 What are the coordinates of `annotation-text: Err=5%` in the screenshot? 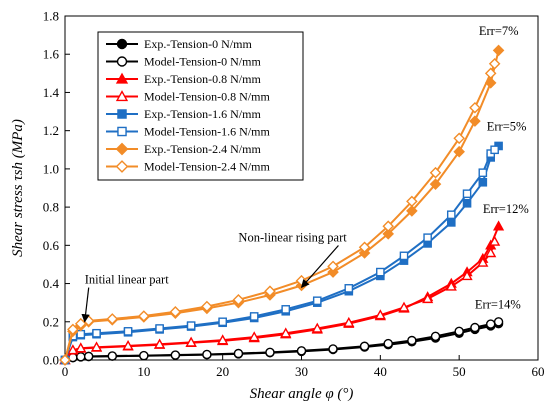 It's located at (507, 127).